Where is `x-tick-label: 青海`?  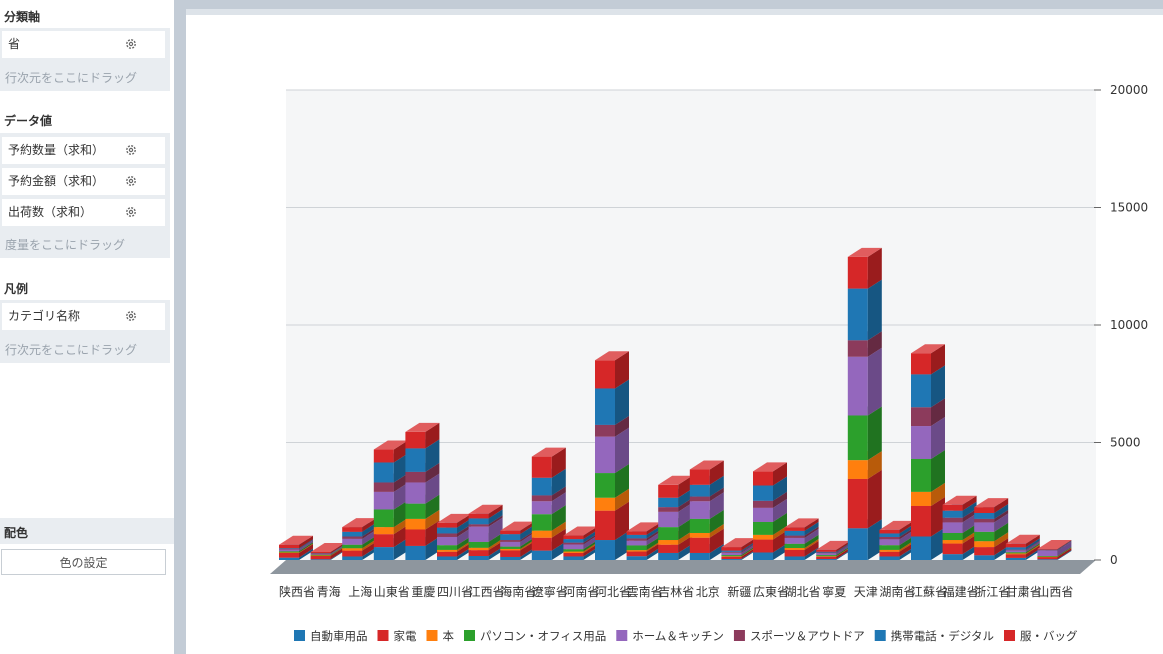
x-tick-label: 青海 is located at coordinates (329, 591).